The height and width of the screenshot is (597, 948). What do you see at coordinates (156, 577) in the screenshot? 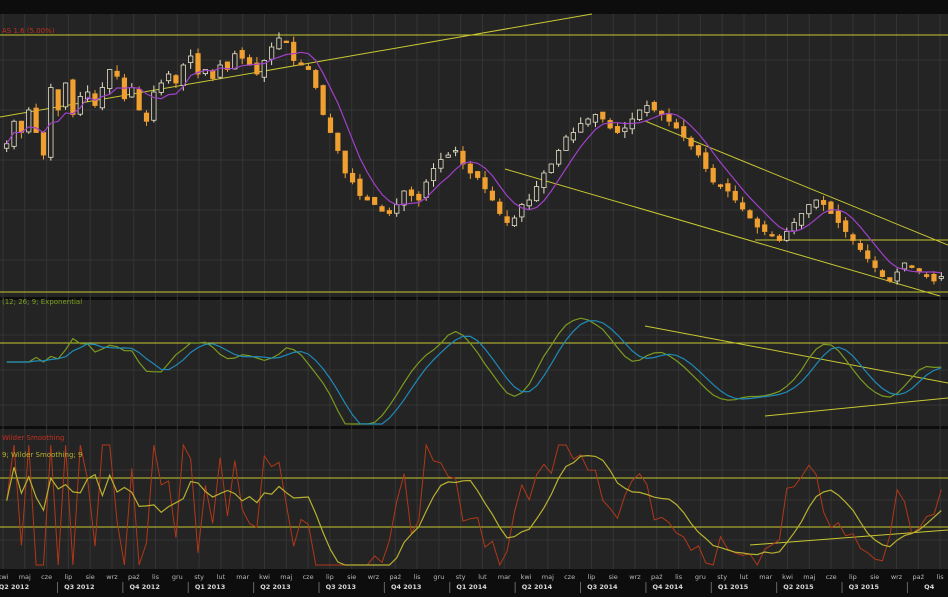
I see `month-label: lis` at bounding box center [156, 577].